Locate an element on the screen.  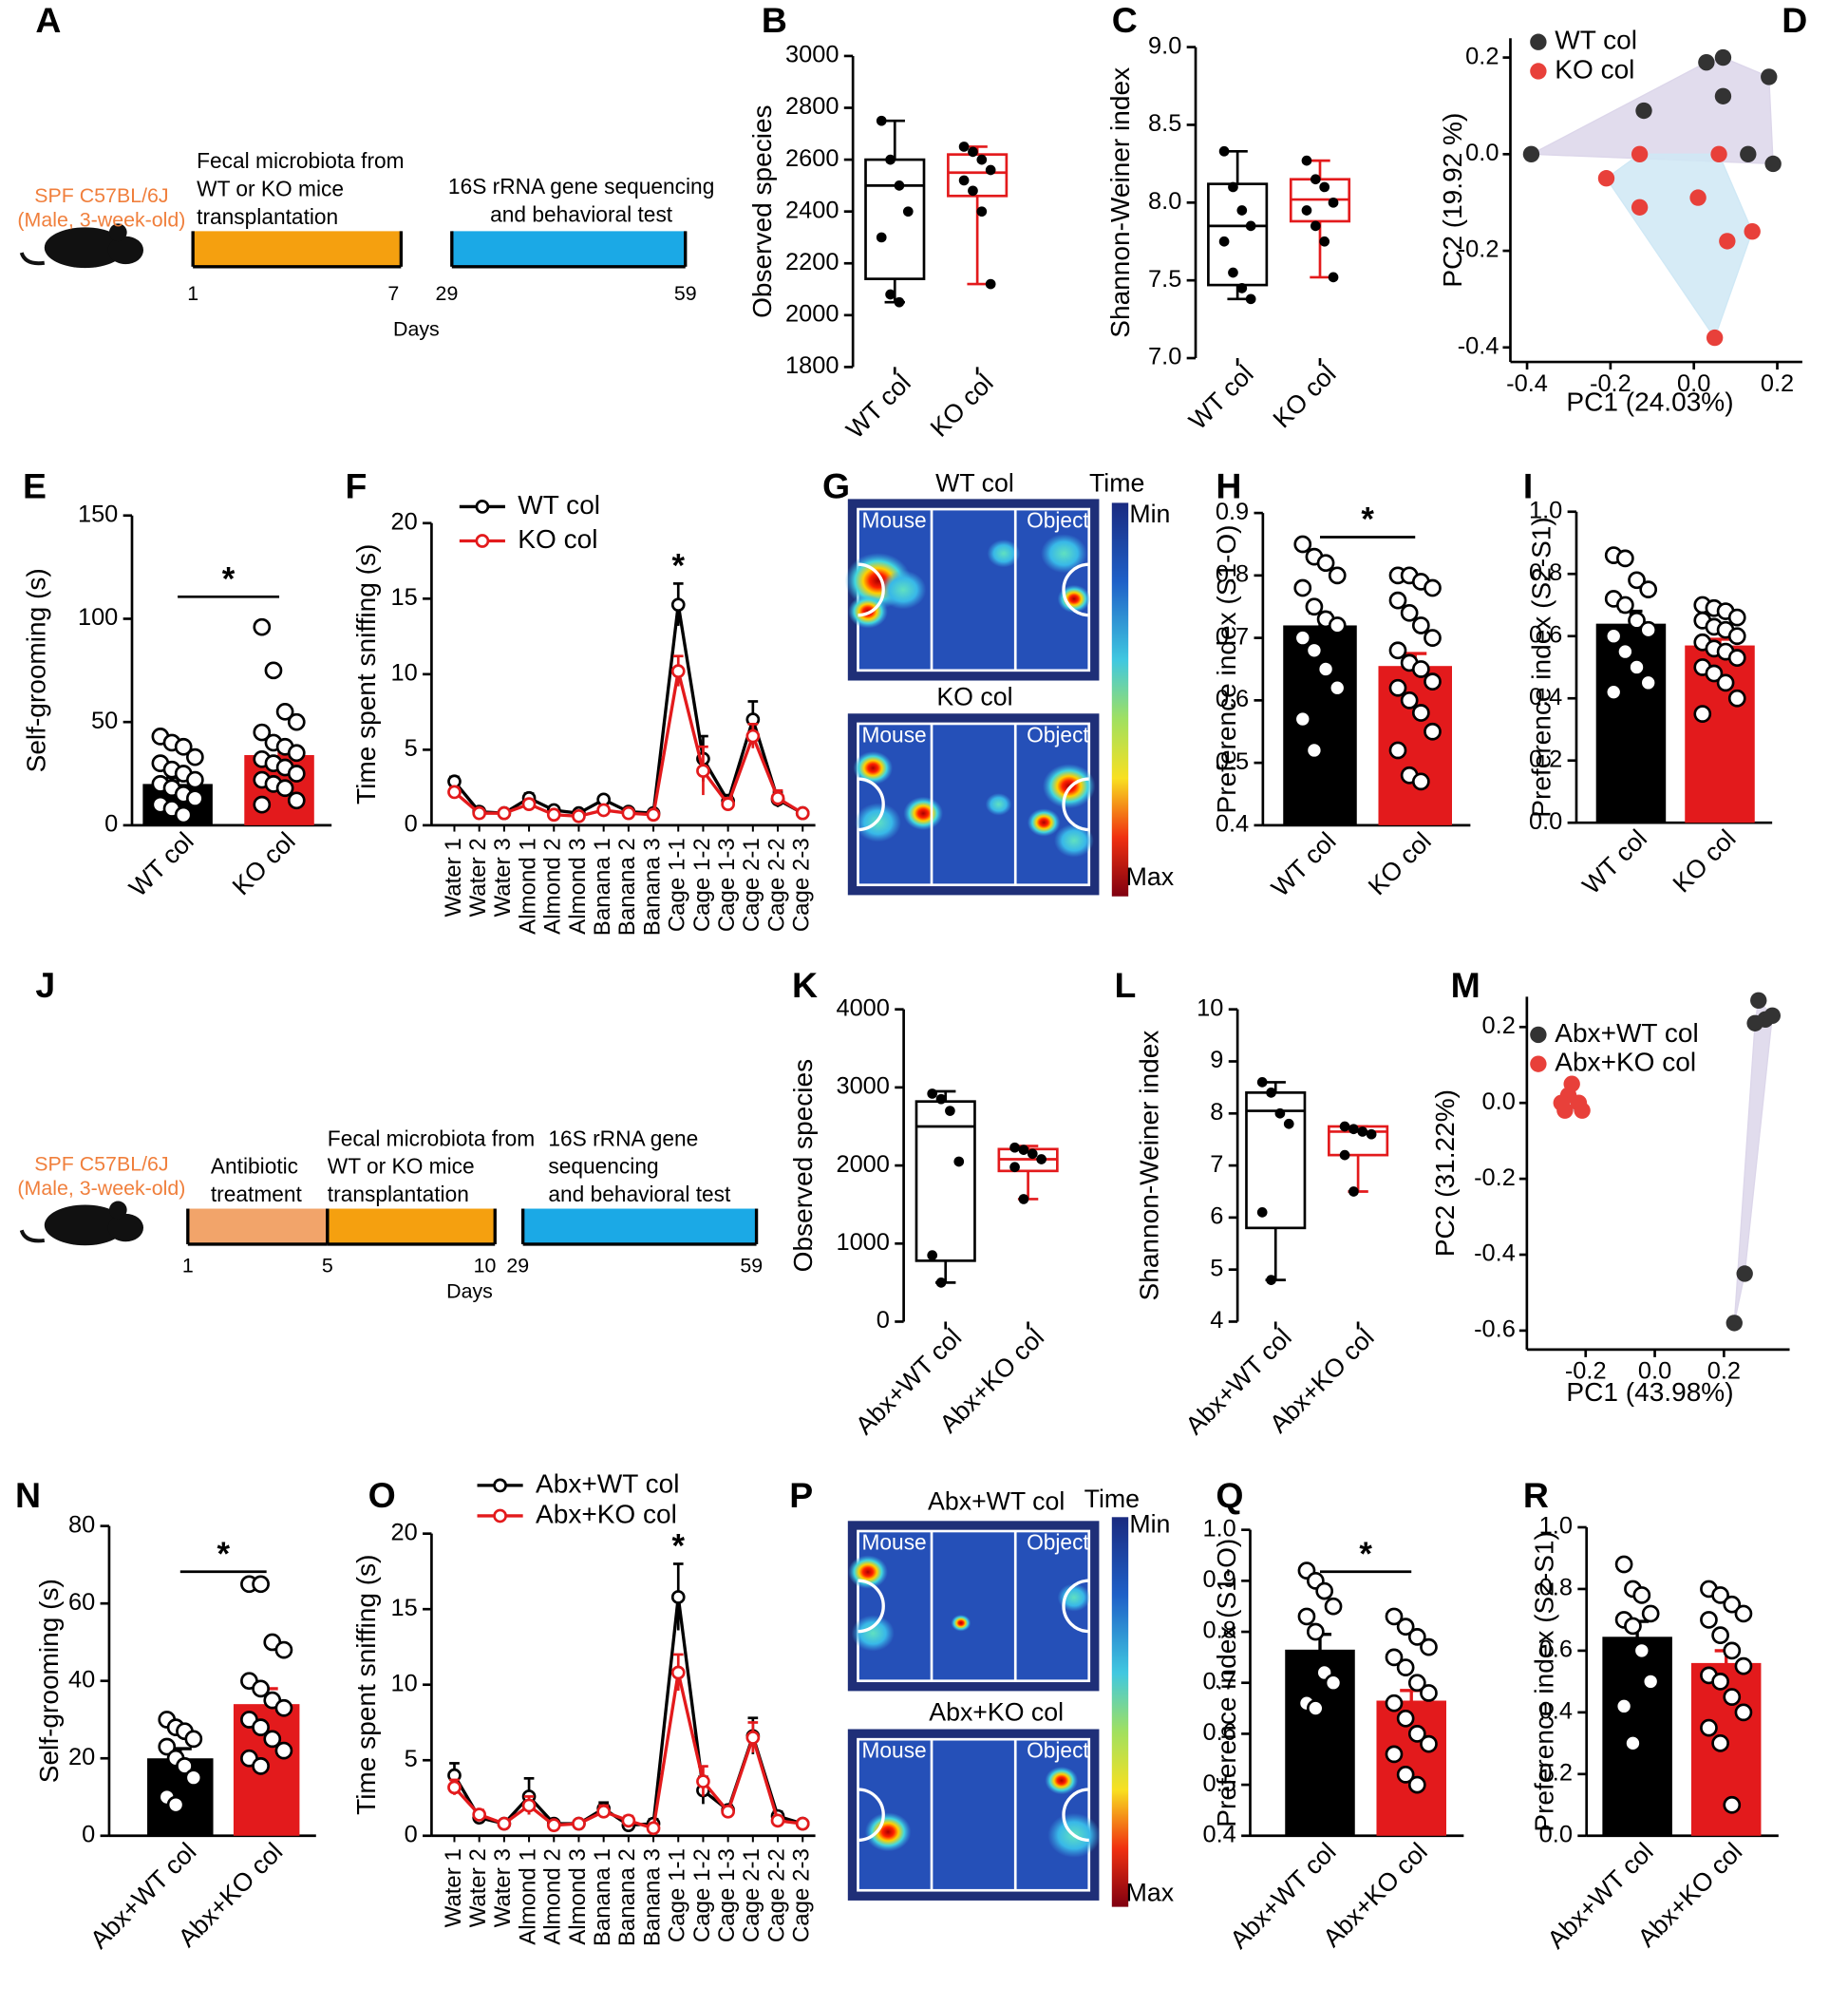
panel-letter: K is located at coordinates (805, 985).